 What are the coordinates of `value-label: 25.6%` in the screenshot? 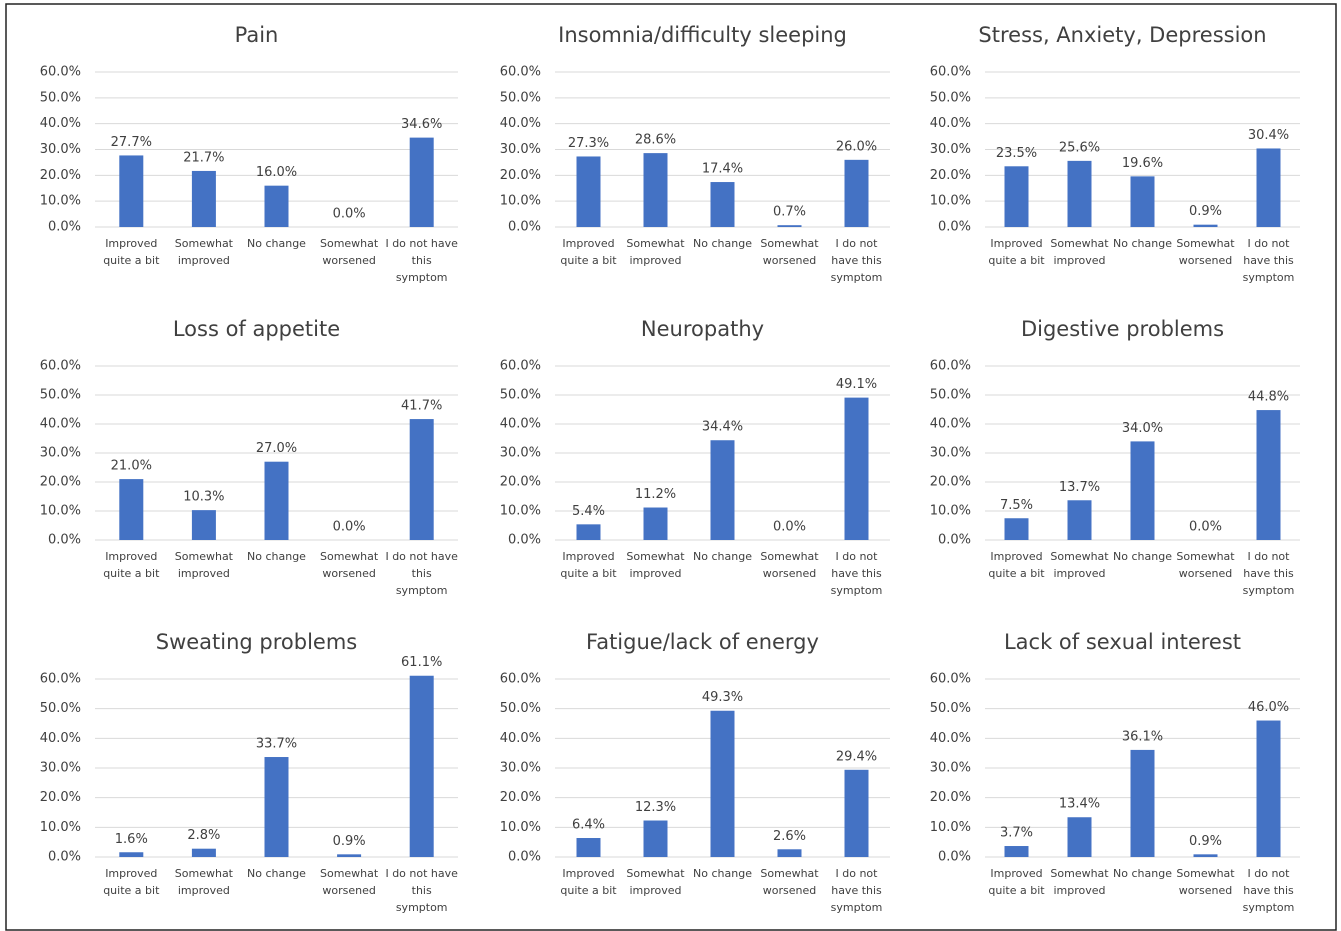 It's located at (1079, 147).